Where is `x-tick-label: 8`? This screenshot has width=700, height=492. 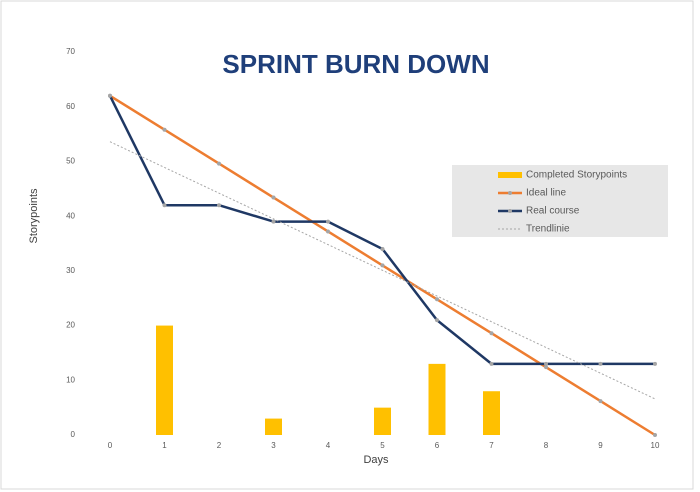 x-tick-label: 8 is located at coordinates (546, 445).